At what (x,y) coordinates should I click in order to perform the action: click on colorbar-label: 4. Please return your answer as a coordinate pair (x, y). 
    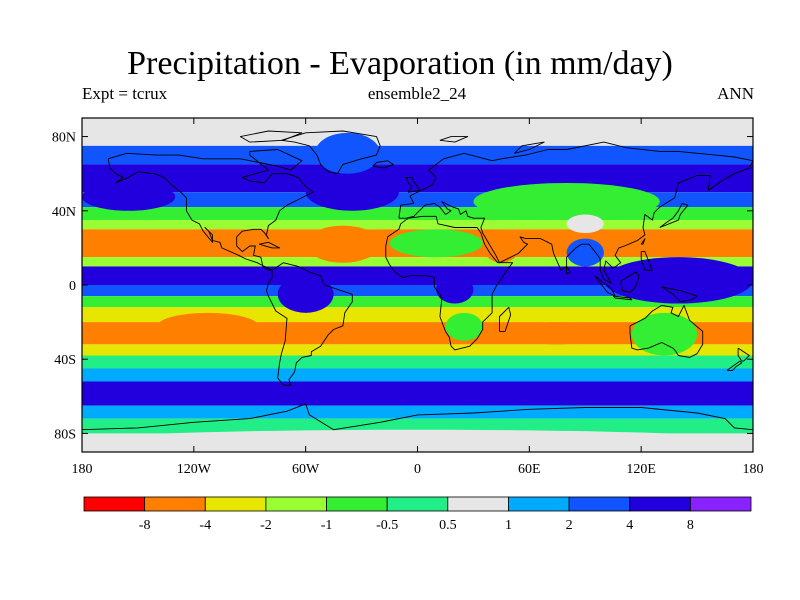
    Looking at the image, I should click on (629, 525).